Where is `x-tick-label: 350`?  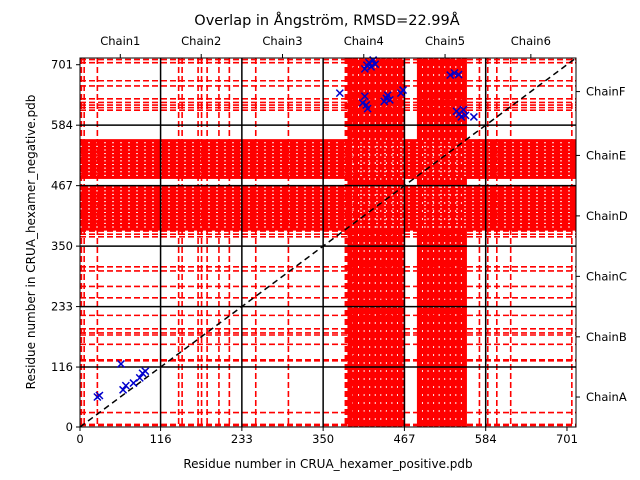 x-tick-label: 350 is located at coordinates (323, 439).